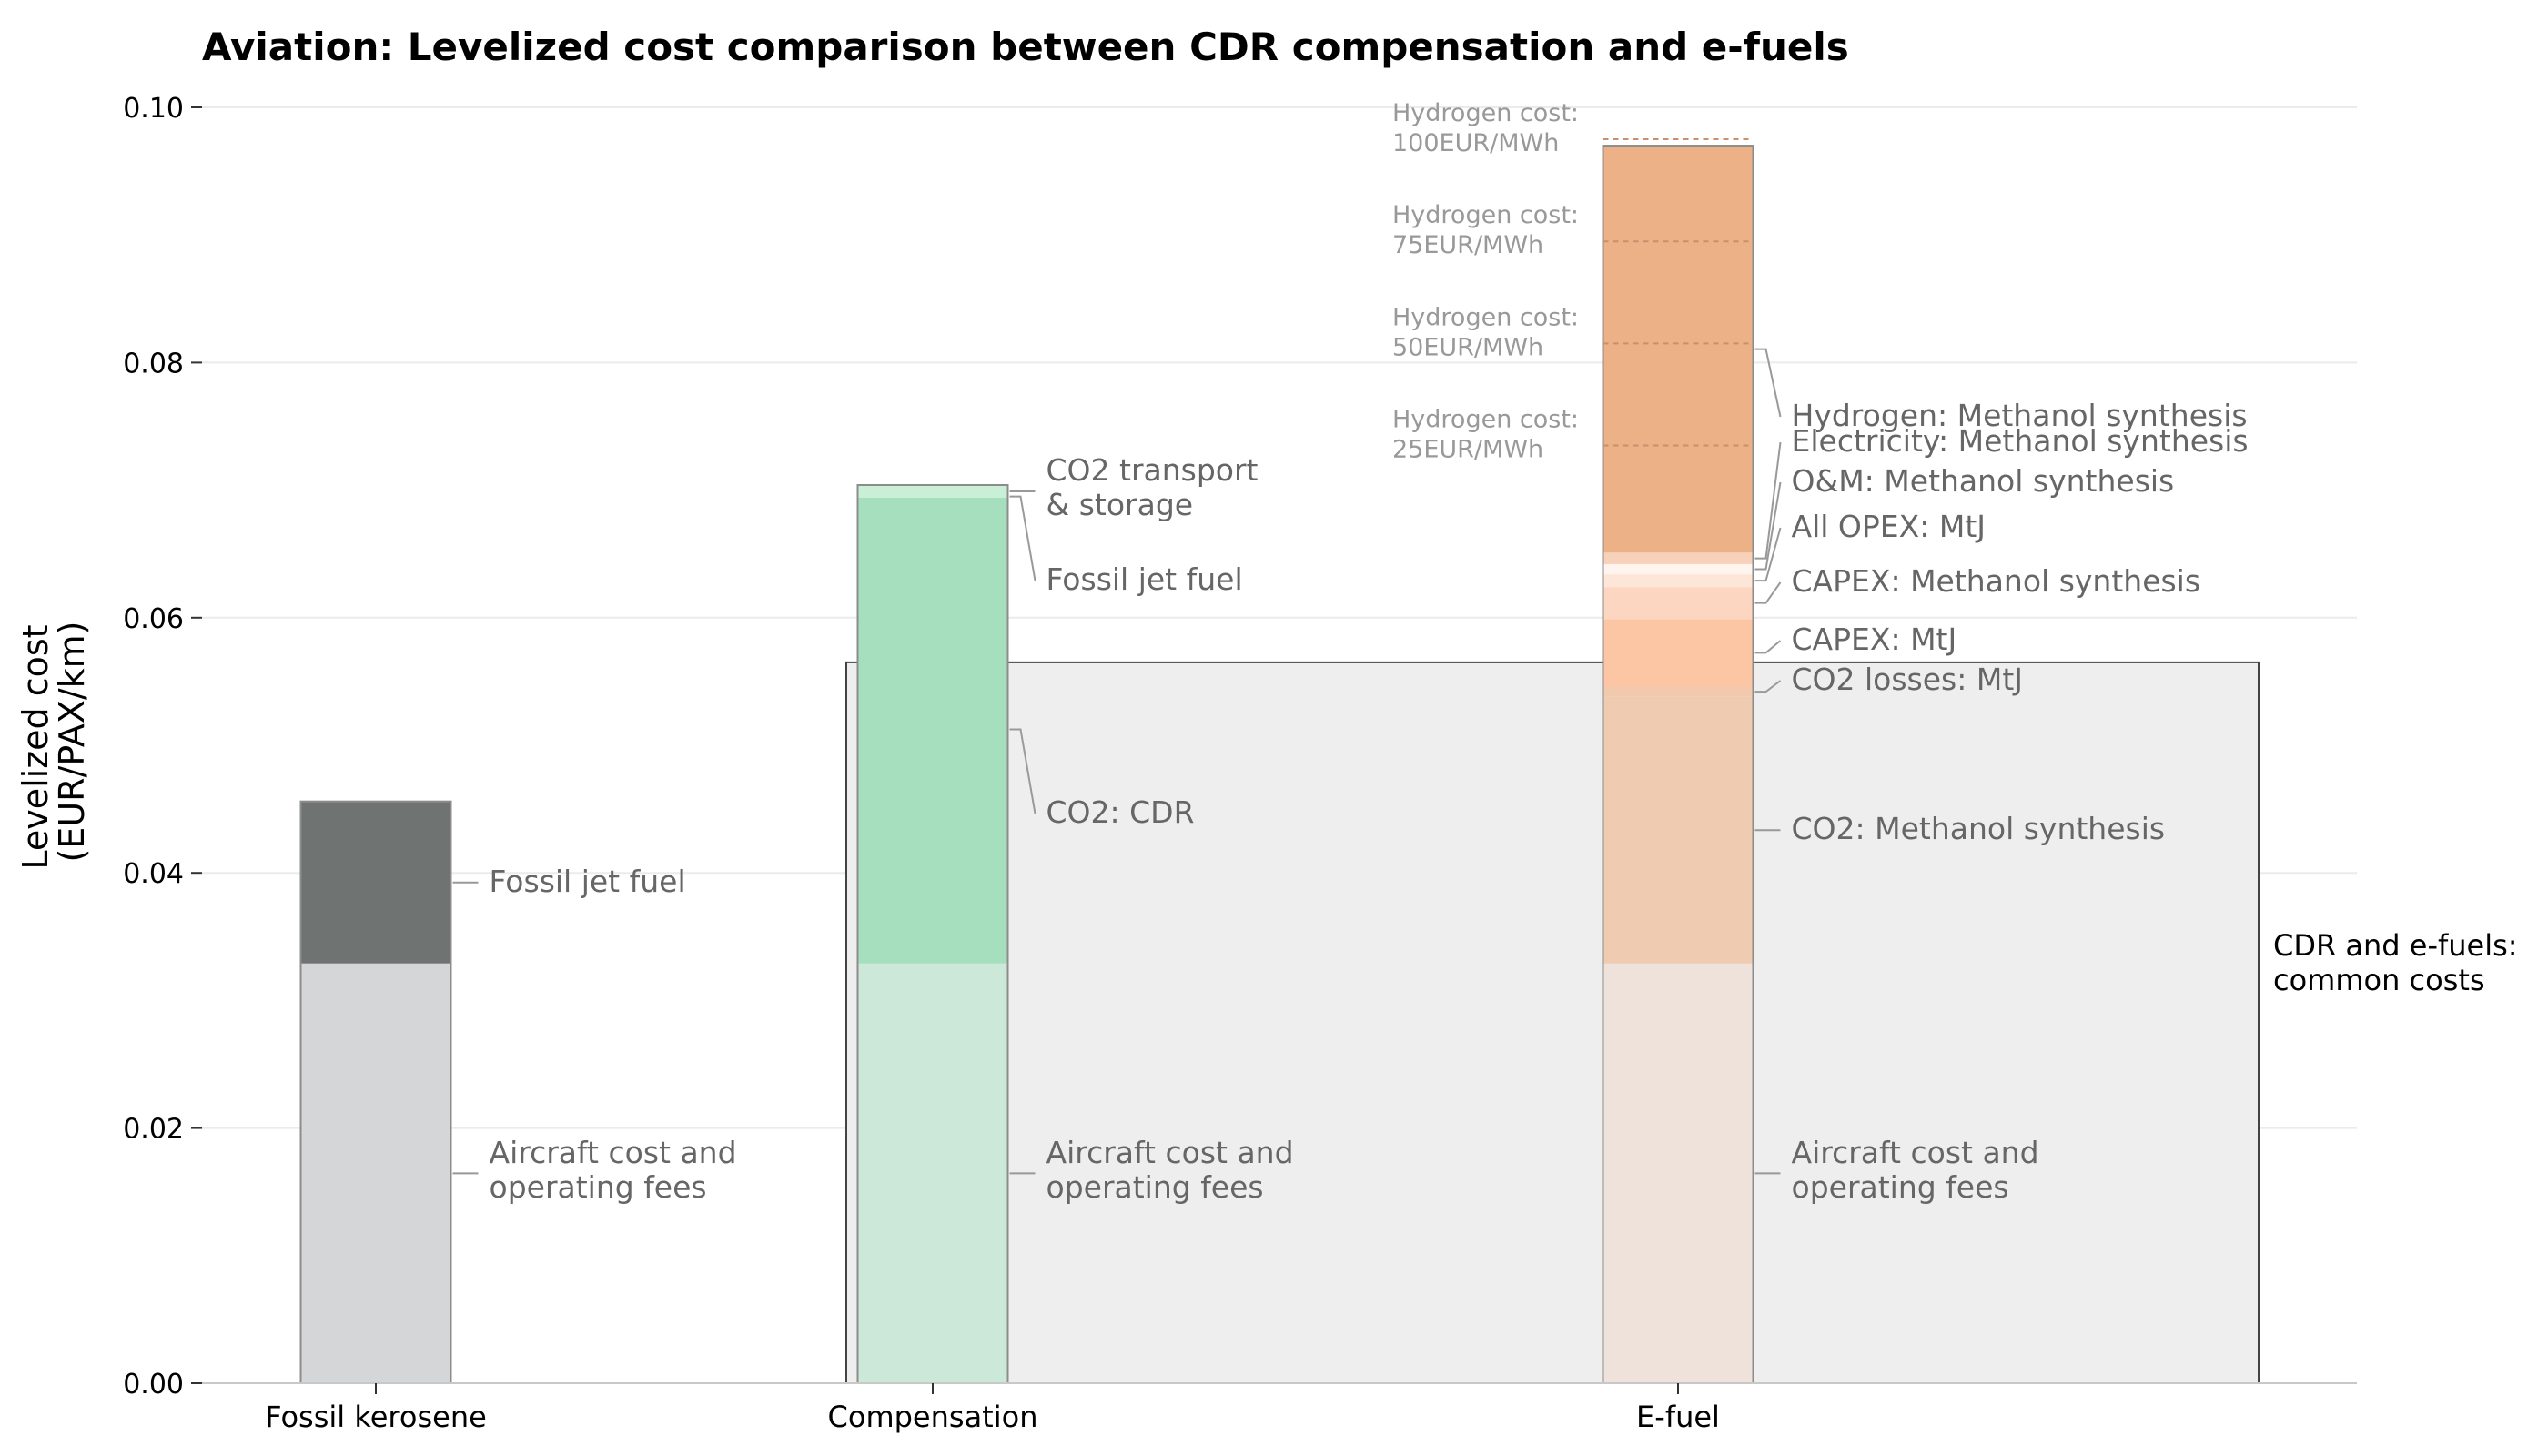 Image resolution: width=2548 pixels, height=1456 pixels. What do you see at coordinates (1467, 347) in the screenshot?
I see `hydrogen-cost-label-line: 50EUR/MWh` at bounding box center [1467, 347].